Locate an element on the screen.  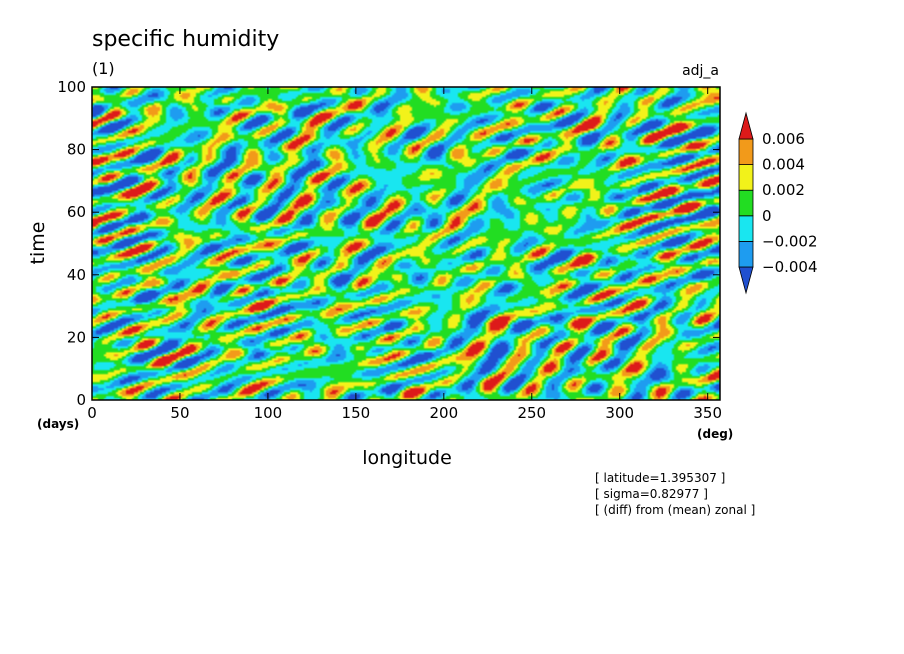
x-tick-label: 350 is located at coordinates (707, 413).